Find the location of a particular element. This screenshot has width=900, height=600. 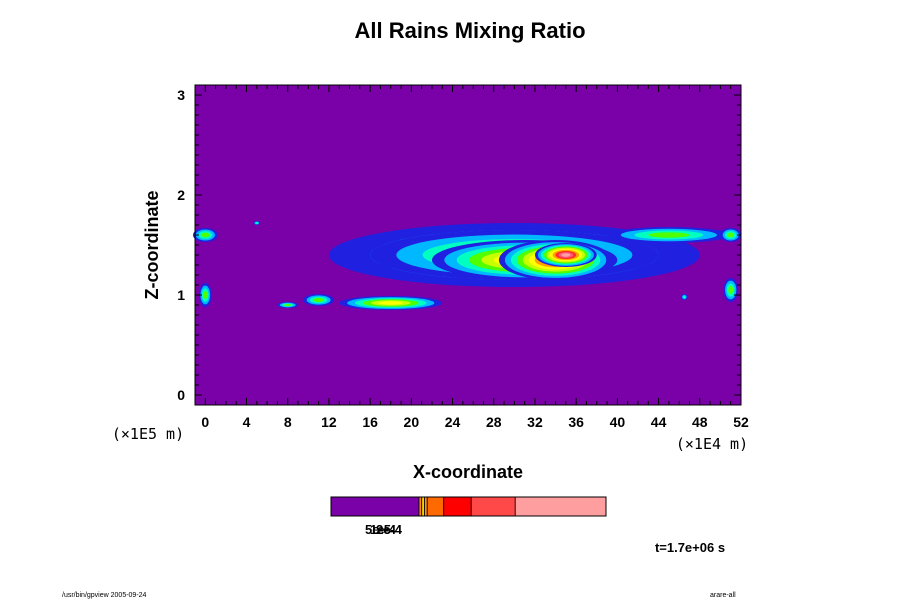

footer-right: arare-all is located at coordinates (723, 595).